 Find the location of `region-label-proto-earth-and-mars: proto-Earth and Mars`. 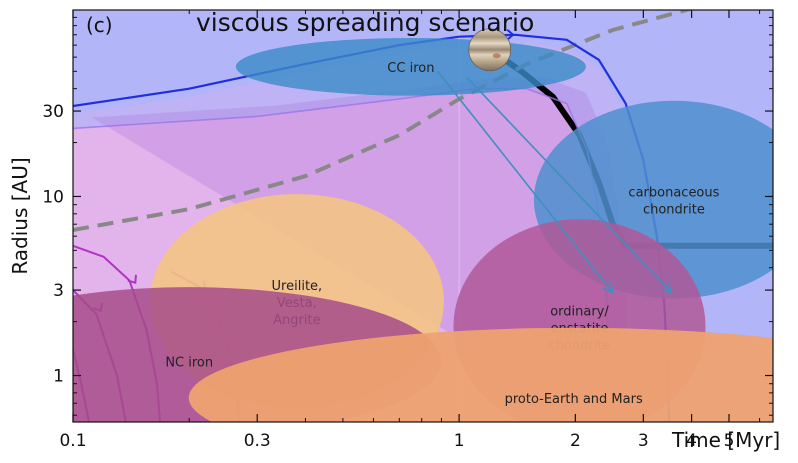

region-label-proto-earth-and-mars: proto-Earth and Mars is located at coordinates (574, 399).